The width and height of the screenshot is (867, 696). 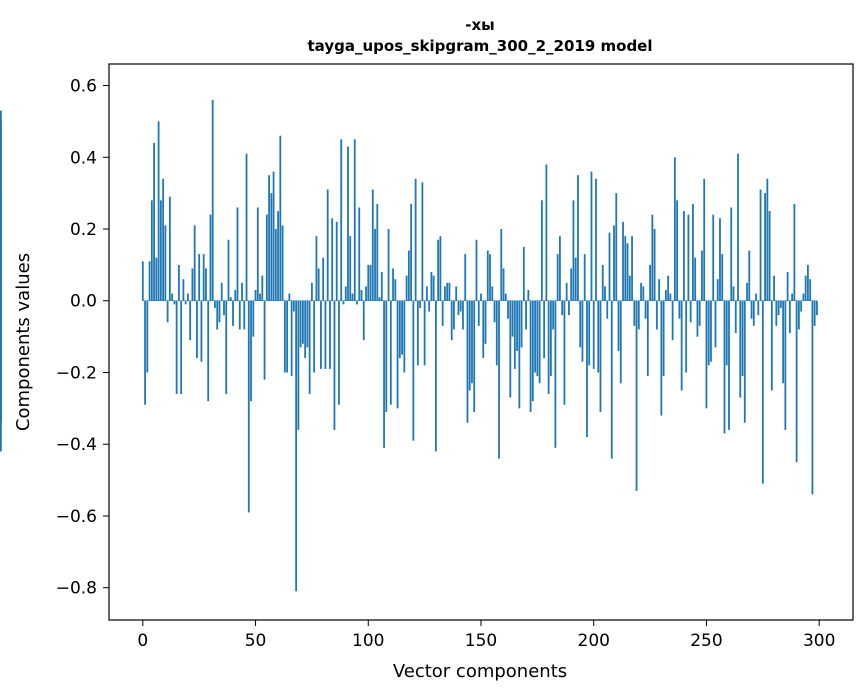 What do you see at coordinates (481, 641) in the screenshot?
I see `x-tick-label: 150` at bounding box center [481, 641].